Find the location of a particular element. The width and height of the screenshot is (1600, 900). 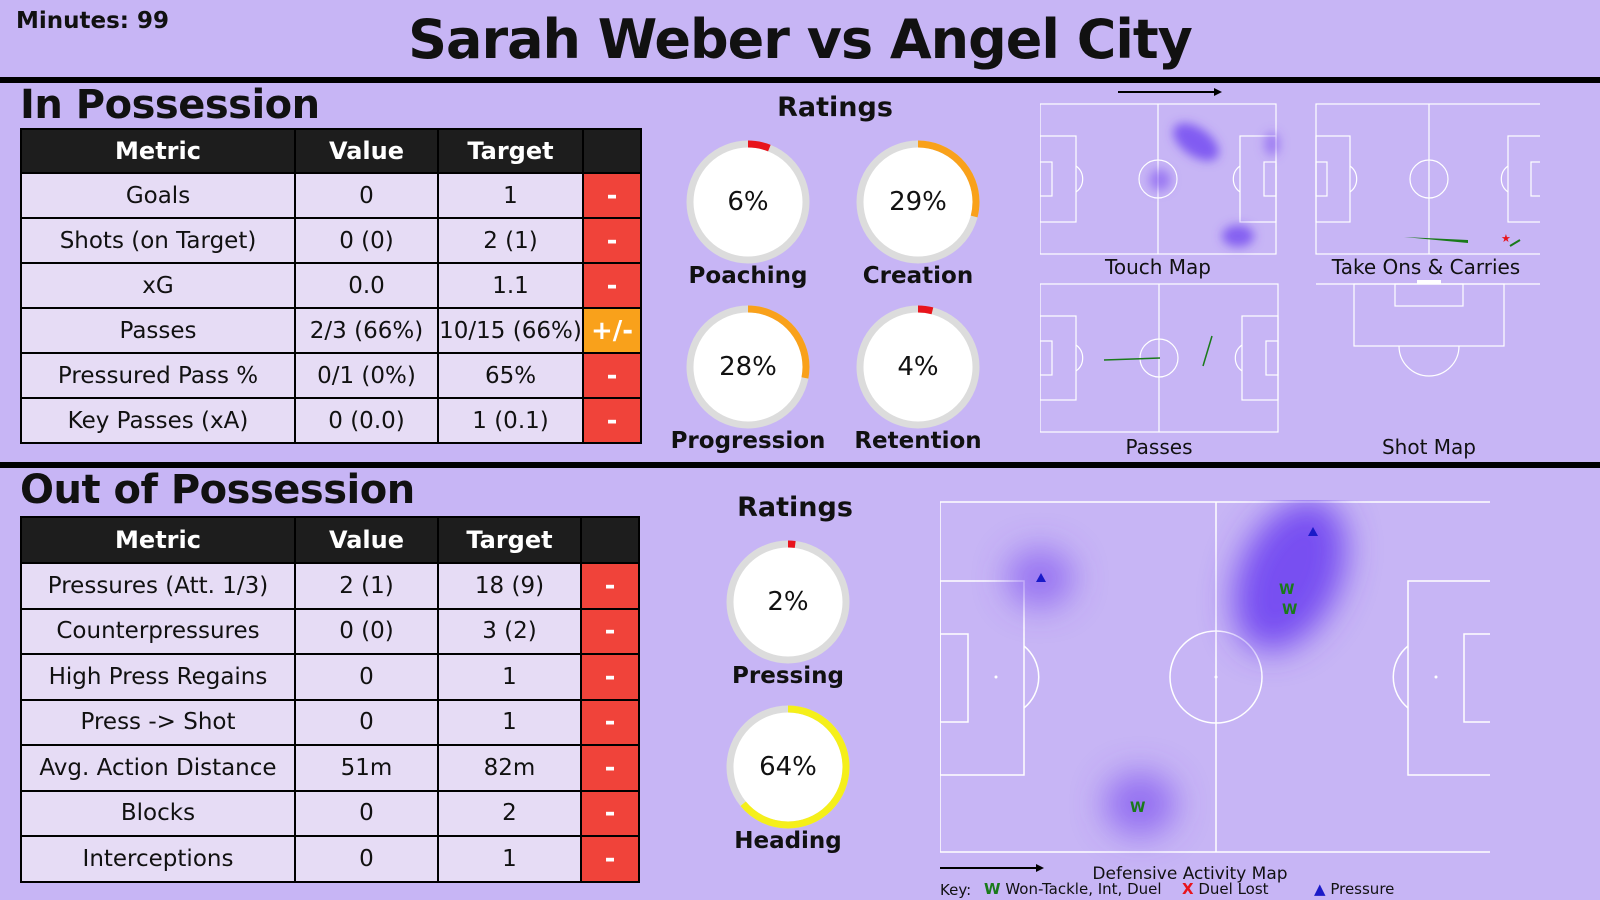

touch-map-label: Touch Map is located at coordinates (1158, 267).